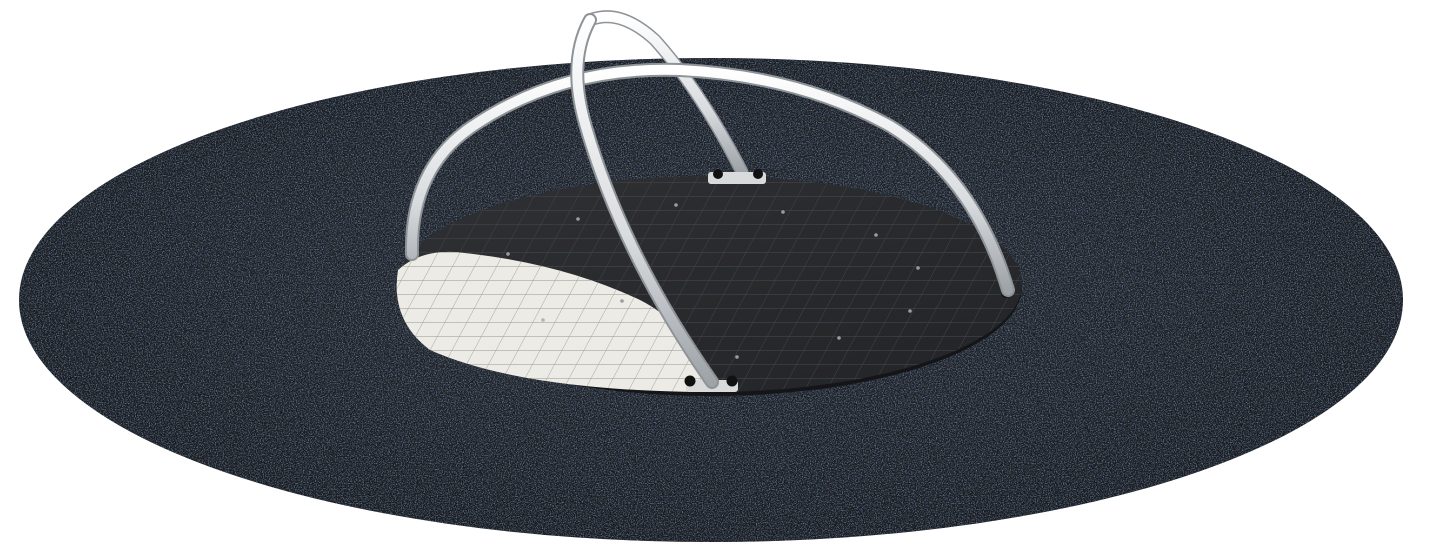 The width and height of the screenshot is (1430, 545). Describe the element at coordinates (666, 94) in the screenshot. I see `rear-arch` at that location.